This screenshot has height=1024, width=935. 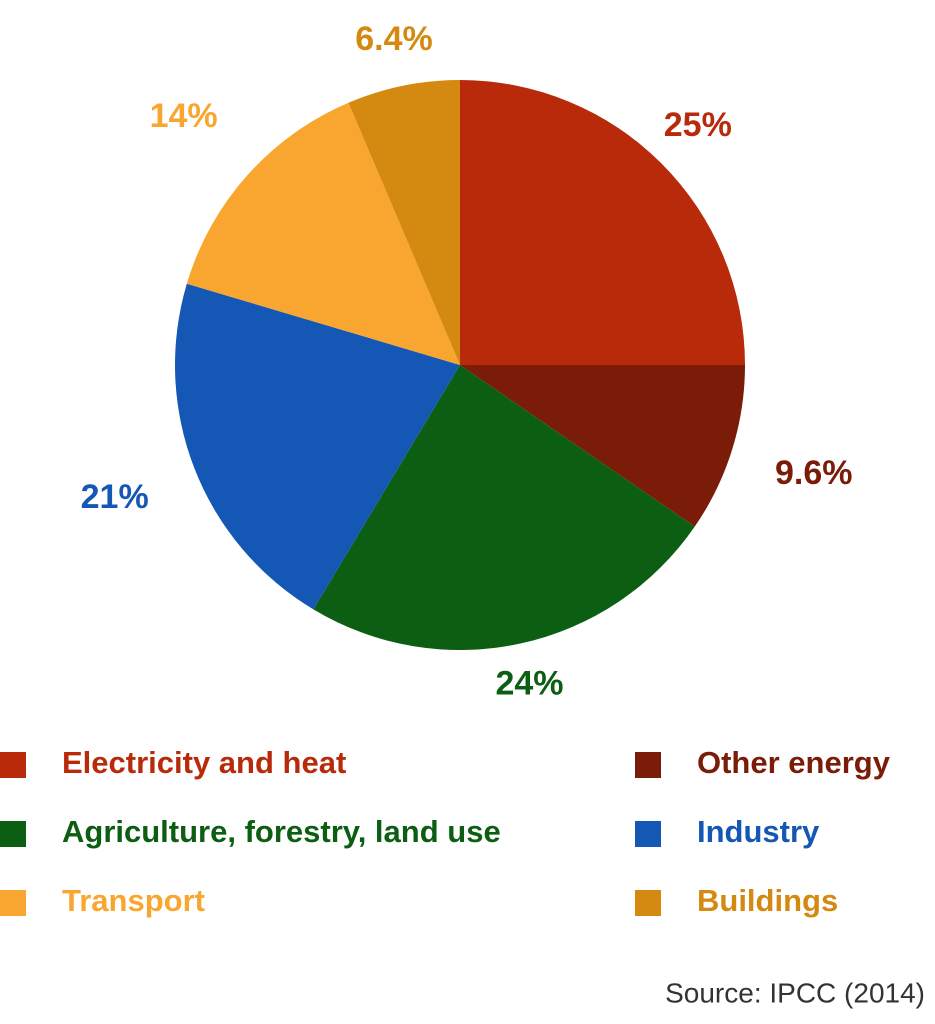 I want to click on legend-label: Other energy, so click(x=794, y=762).